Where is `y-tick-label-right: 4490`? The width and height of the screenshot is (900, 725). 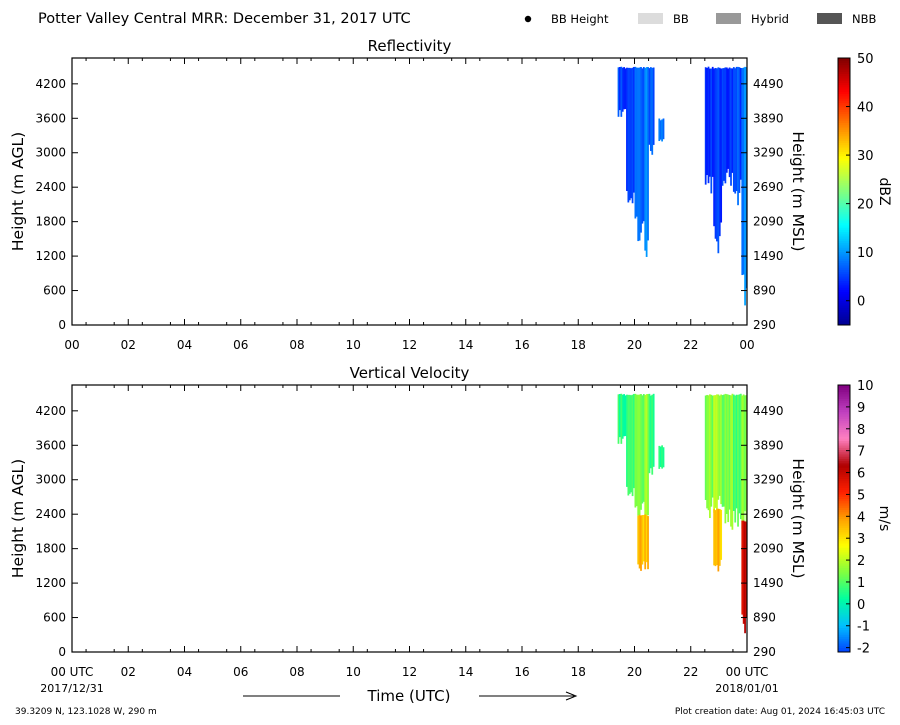 y-tick-label-right: 4490 is located at coordinates (768, 411).